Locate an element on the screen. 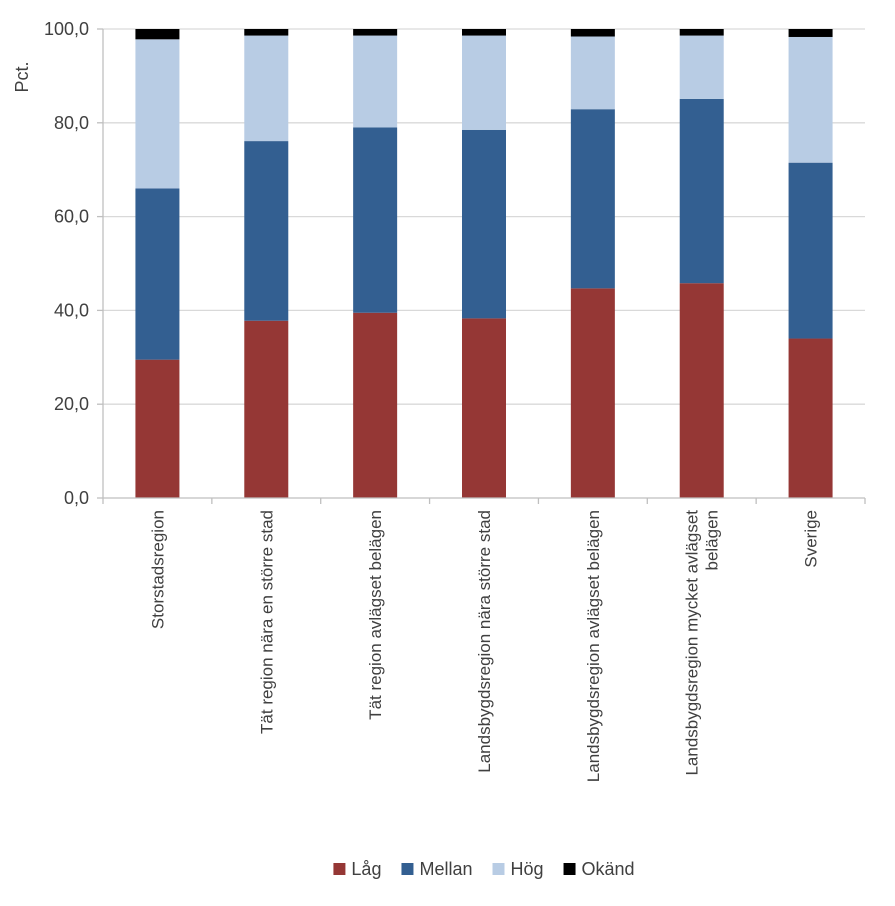  y-tick-label: 0,0 is located at coordinates (76, 498).